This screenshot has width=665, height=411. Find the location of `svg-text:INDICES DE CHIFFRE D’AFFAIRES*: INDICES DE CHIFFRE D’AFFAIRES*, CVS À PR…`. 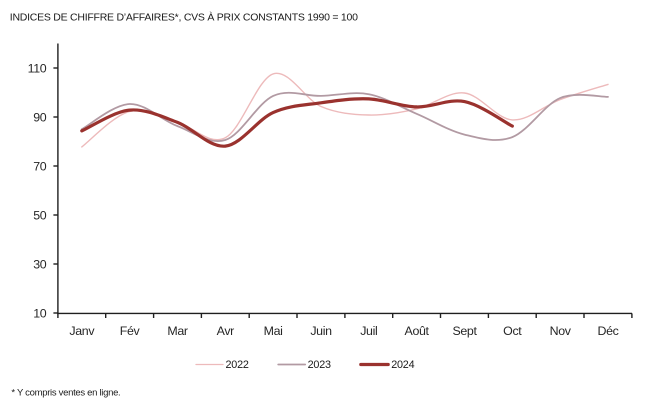

svg-text:INDICES DE CHIFFRE D’AFFAIRES*: INDICES DE CHIFFRE D’AFFAIRES*, CVS À PR… is located at coordinates (184, 16).